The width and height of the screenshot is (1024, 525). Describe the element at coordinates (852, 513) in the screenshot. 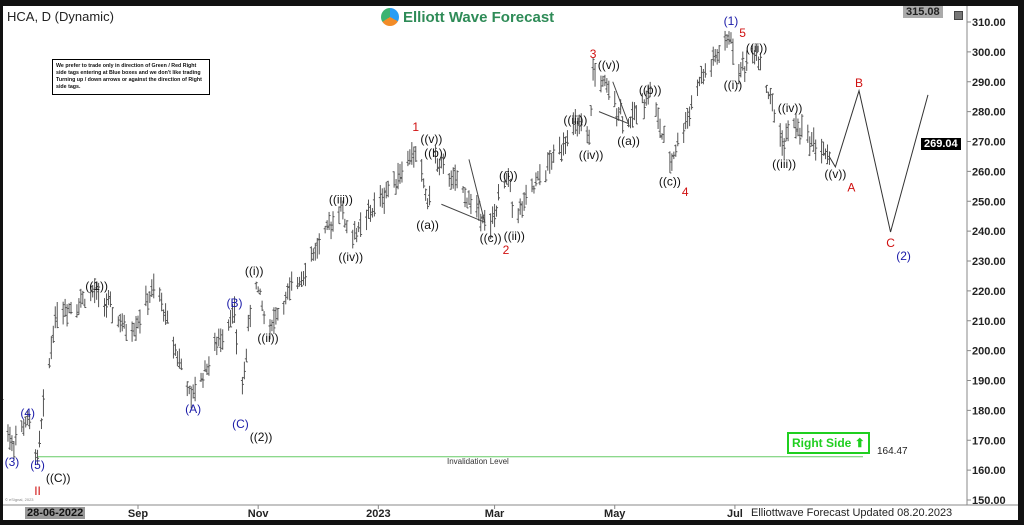

I see `footer-updated: Elliottwave Forecast Updated 08.20.2023` at that location.